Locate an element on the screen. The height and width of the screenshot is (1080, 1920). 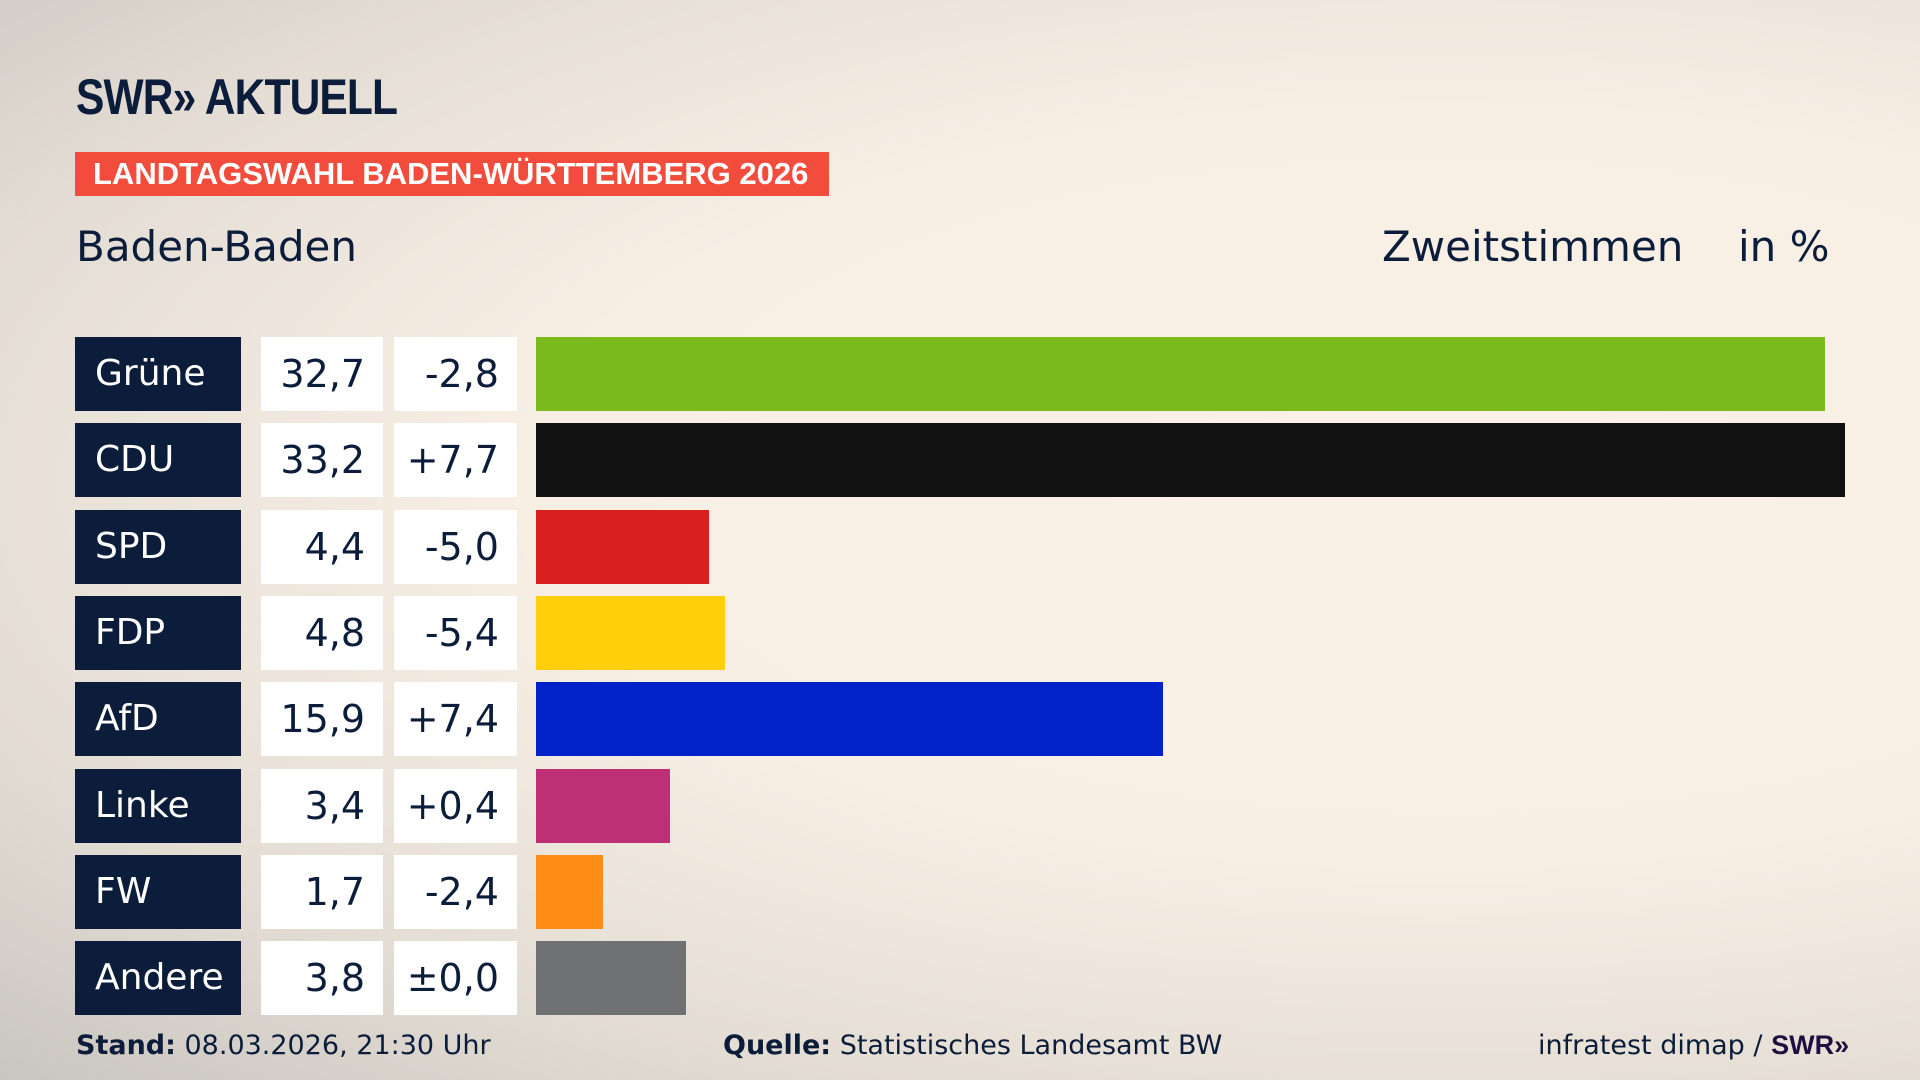
election-banner: LANDTAGSWAHL BADEN-WÜRTTEMBERG 2026 is located at coordinates (452, 174).